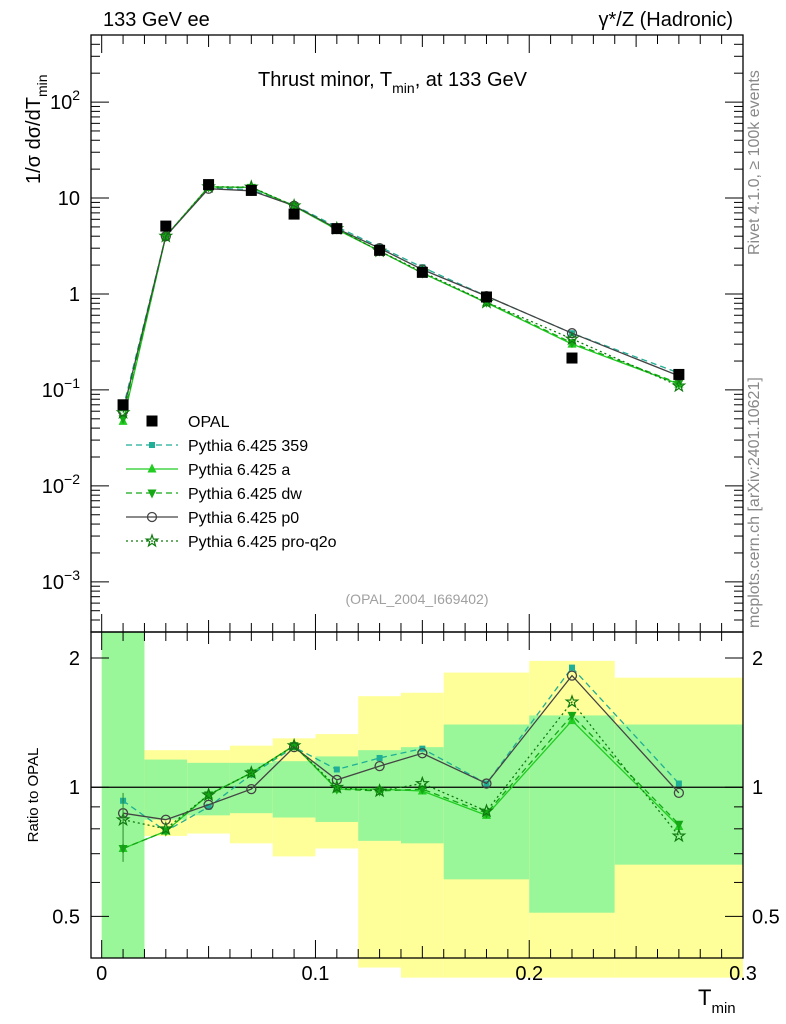  What do you see at coordinates (529, 974) in the screenshot?
I see `xtick-label-2: 0.2` at bounding box center [529, 974].